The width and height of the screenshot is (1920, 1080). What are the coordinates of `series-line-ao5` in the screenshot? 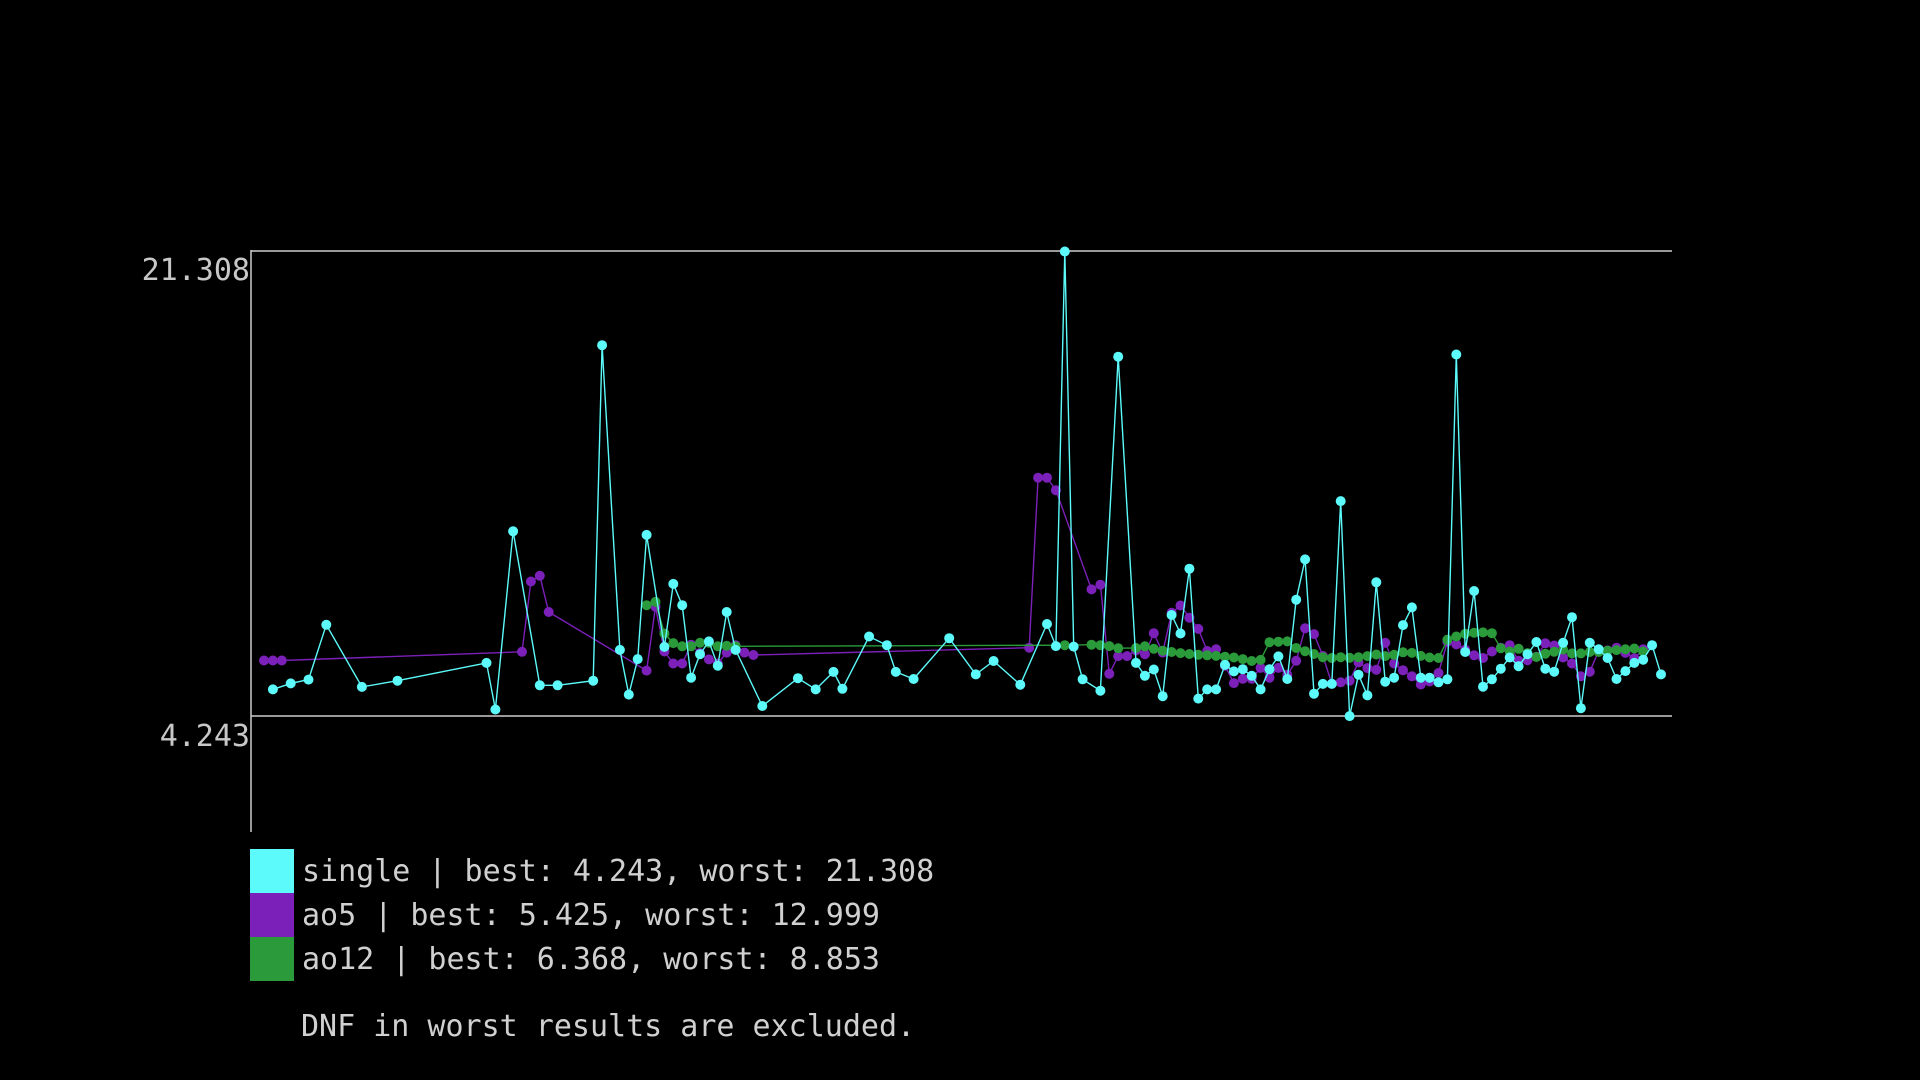 It's located at (954, 581).